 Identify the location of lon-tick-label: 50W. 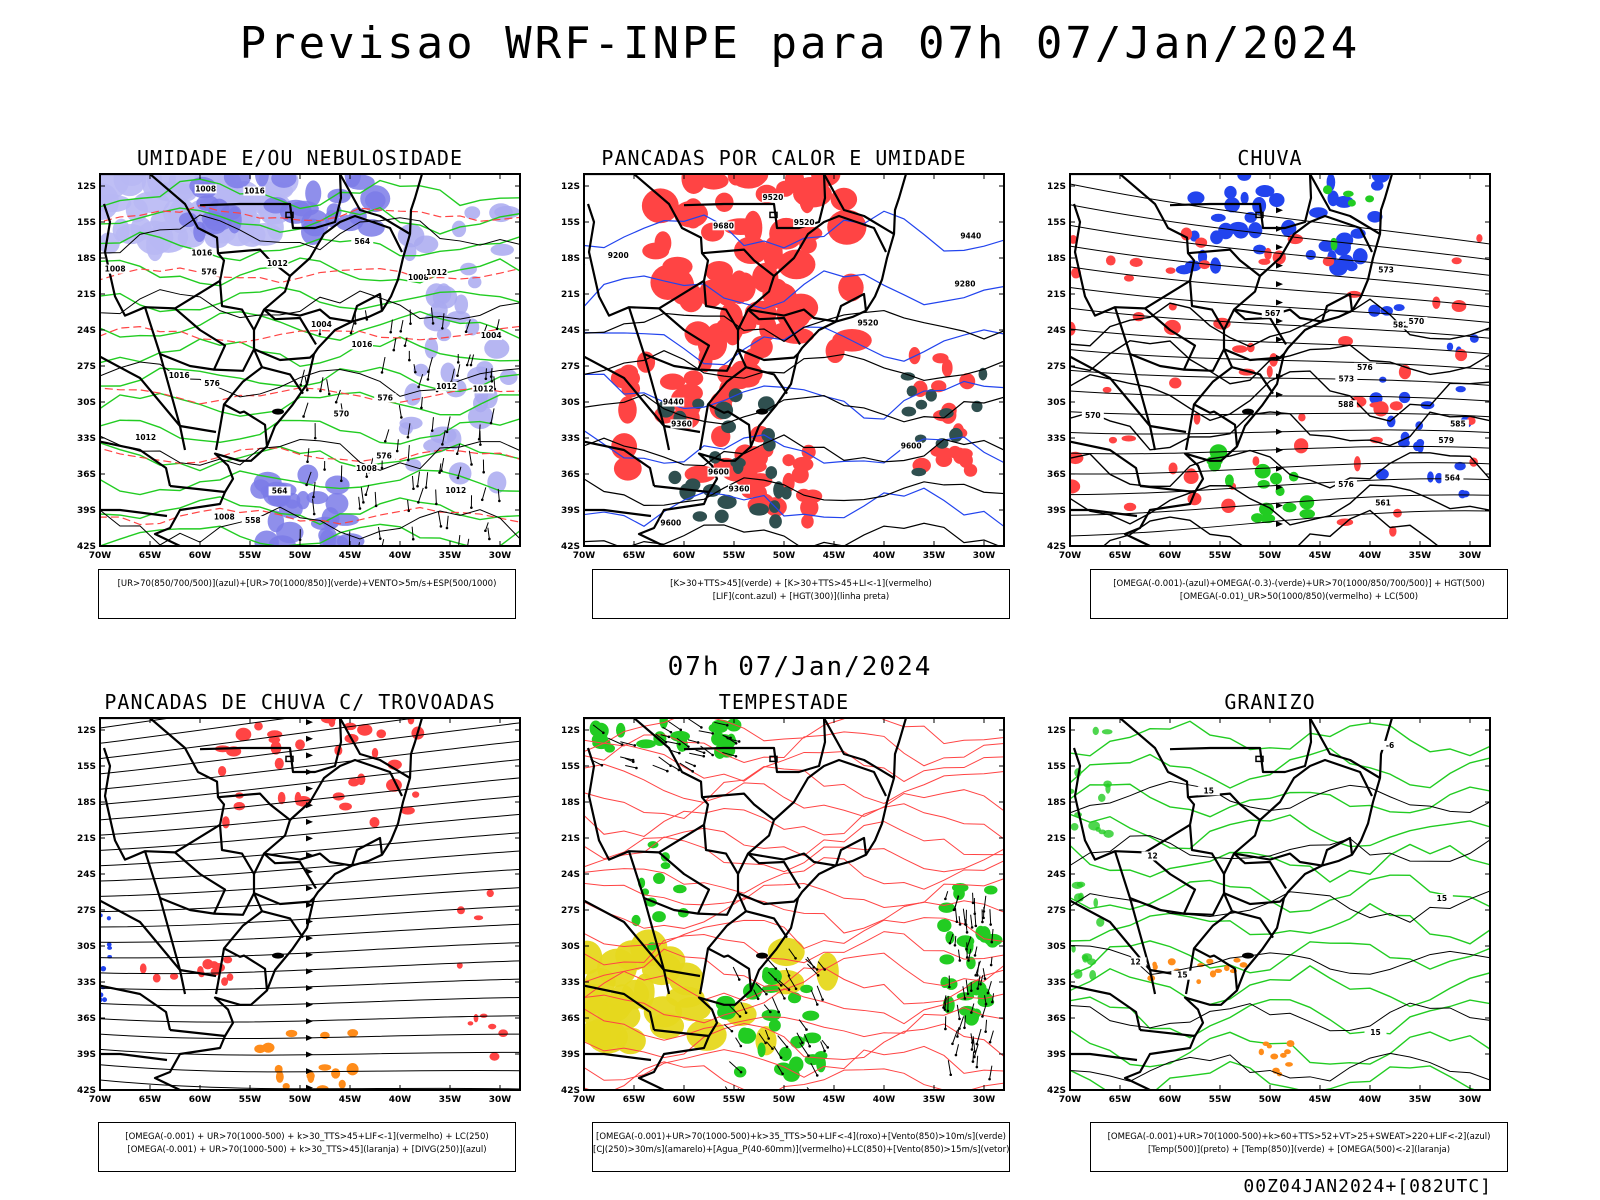
(1270, 1100).